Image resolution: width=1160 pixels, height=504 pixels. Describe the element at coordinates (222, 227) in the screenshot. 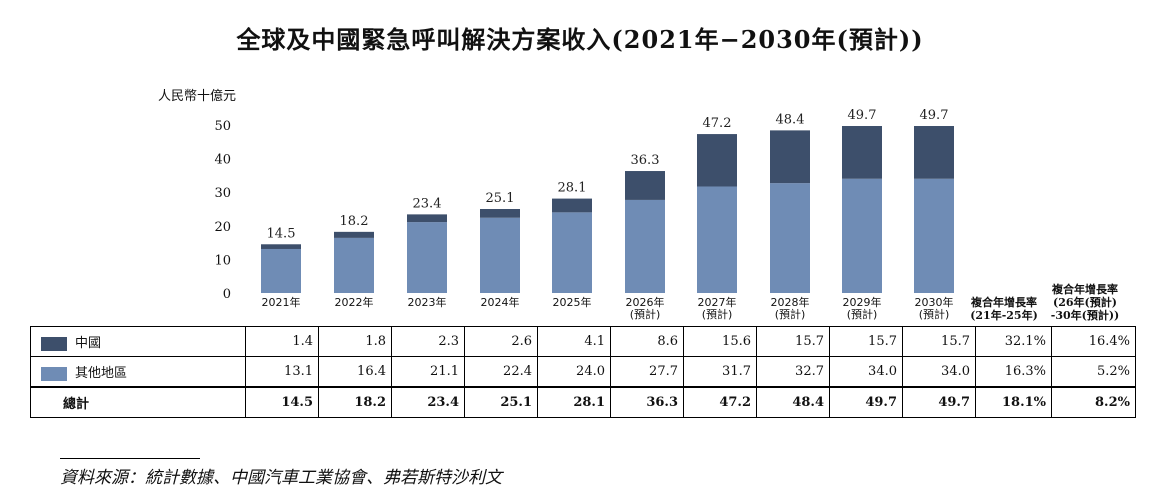

I see `y-tick-label: 20` at that location.